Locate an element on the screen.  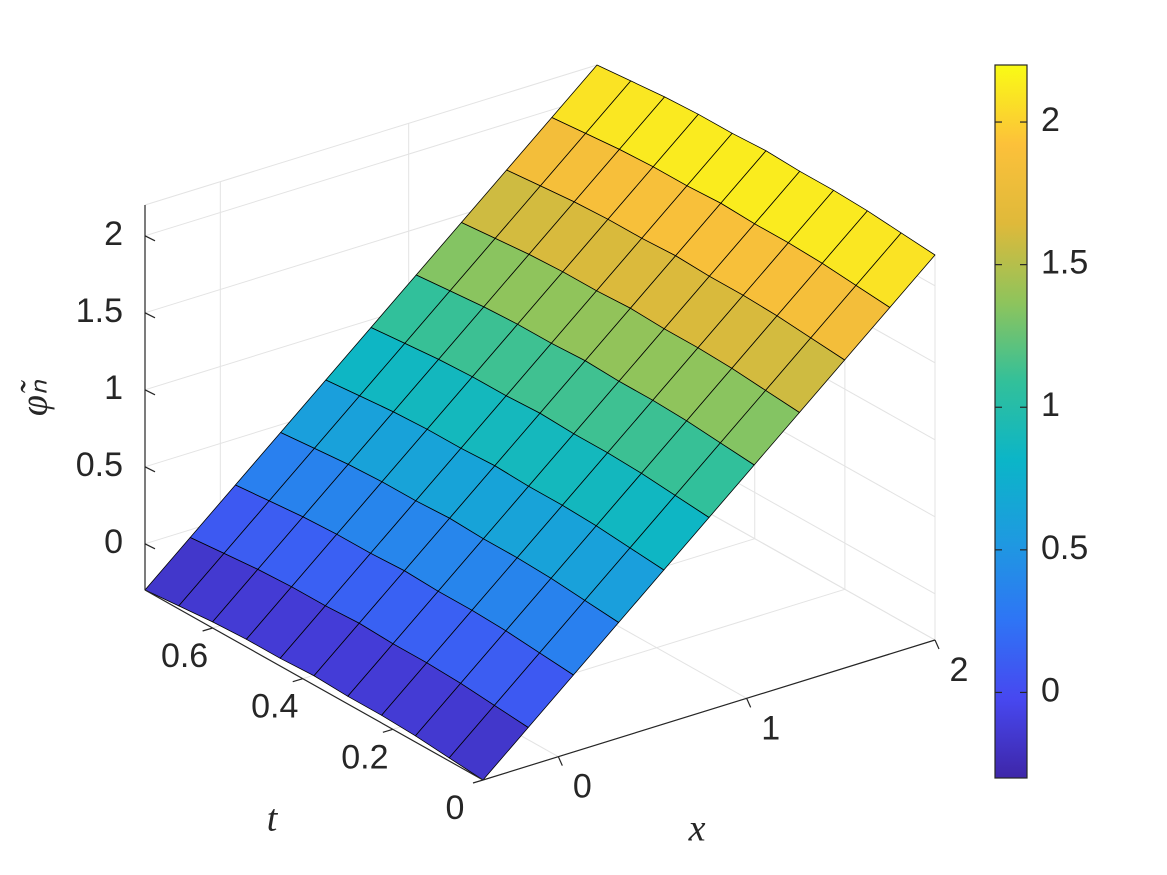
z-axis-label: φ̃ₙ is located at coordinates (35, 397).